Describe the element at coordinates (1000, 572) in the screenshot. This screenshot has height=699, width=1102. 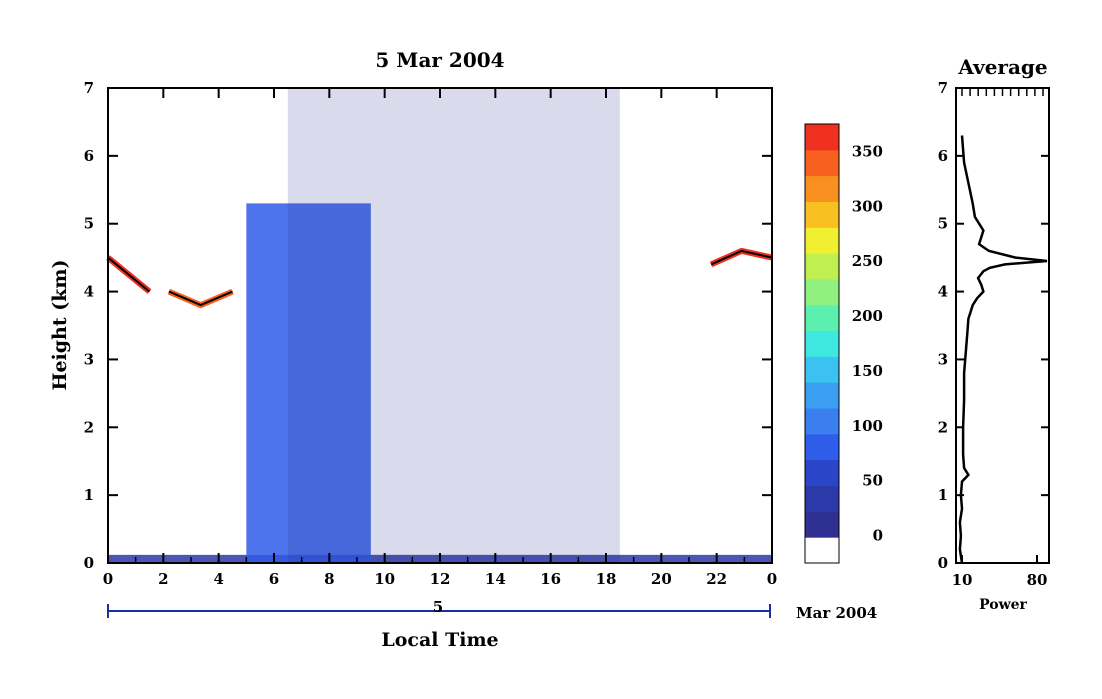
I see `profile-x-ticks: 10 80` at that location.